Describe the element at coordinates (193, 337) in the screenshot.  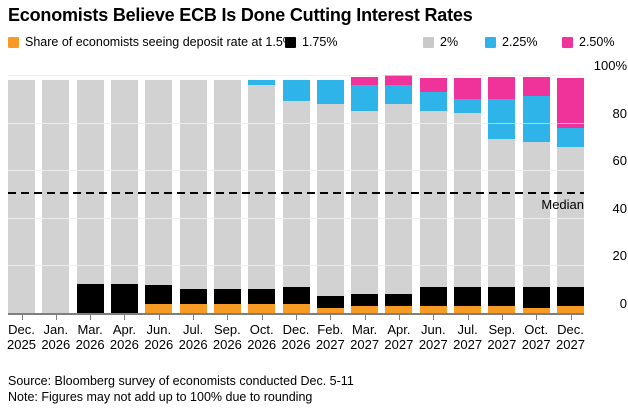
I see `x-tick-label: Jul. 2026` at that location.